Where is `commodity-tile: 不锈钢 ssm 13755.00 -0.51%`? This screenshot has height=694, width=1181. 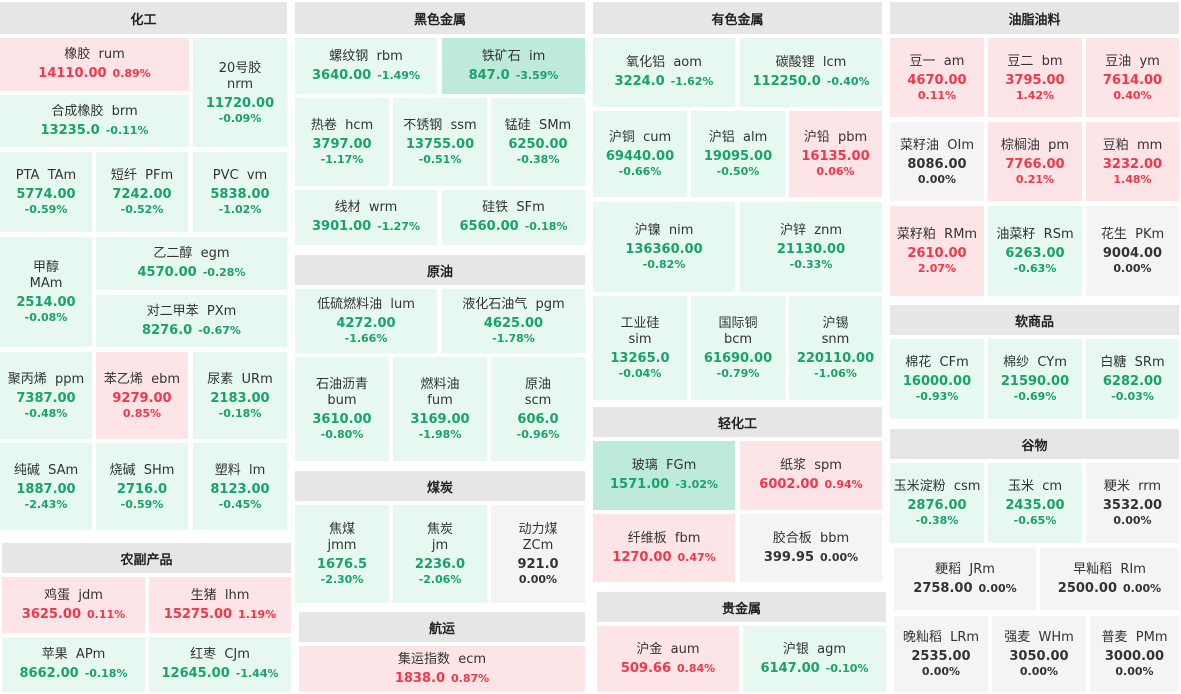
commodity-tile: 不锈钢 ssm 13755.00 -0.51% is located at coordinates (440, 142).